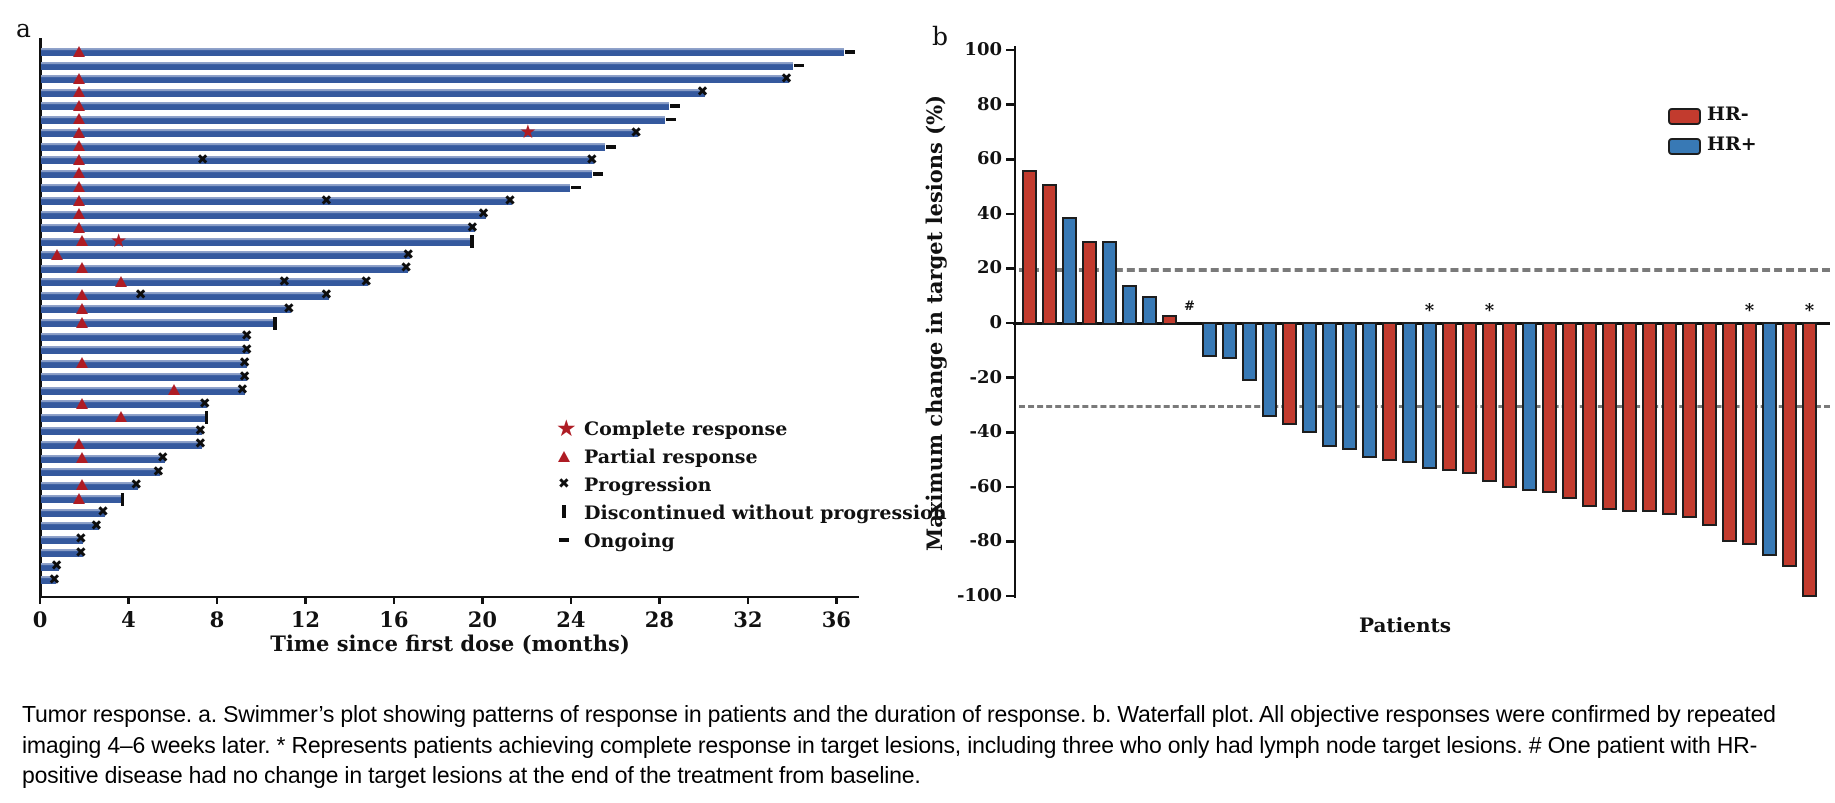  Describe the element at coordinates (1424, 270) in the screenshot. I see `reference-dashed-line` at that location.